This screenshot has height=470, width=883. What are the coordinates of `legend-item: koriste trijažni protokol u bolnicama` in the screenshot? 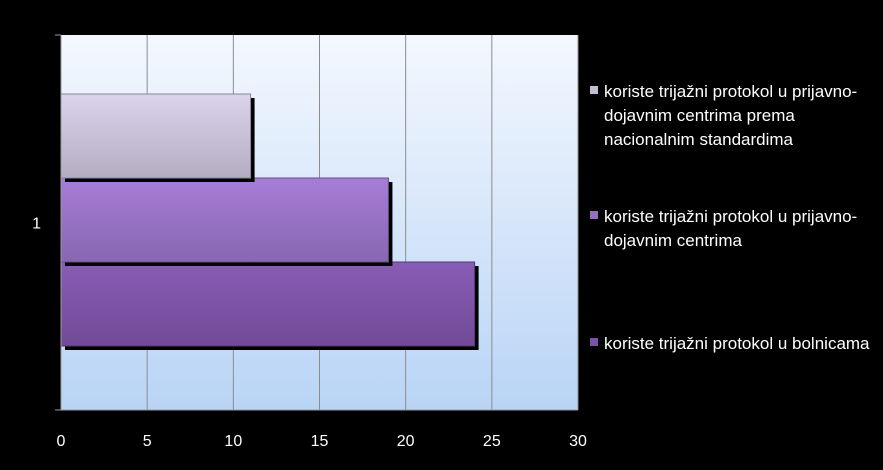 It's located at (735, 344).